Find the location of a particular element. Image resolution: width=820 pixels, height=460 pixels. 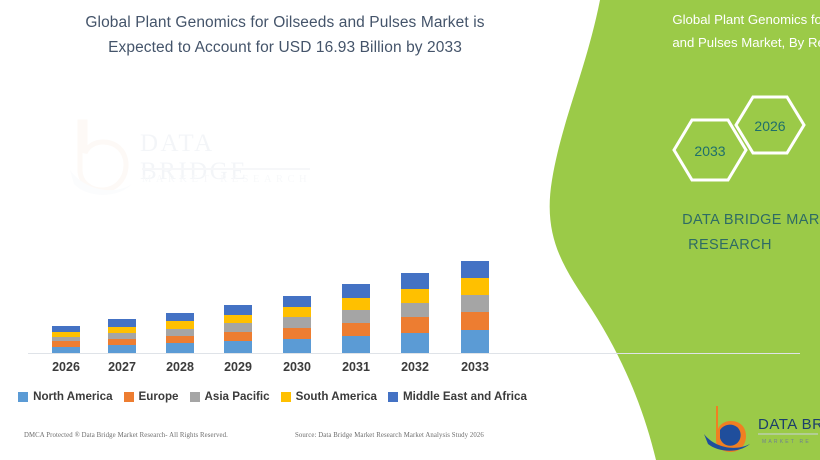

panel-brand-text: DATA BRIDGE MARKE RESEARCH is located at coordinates (710, 233).